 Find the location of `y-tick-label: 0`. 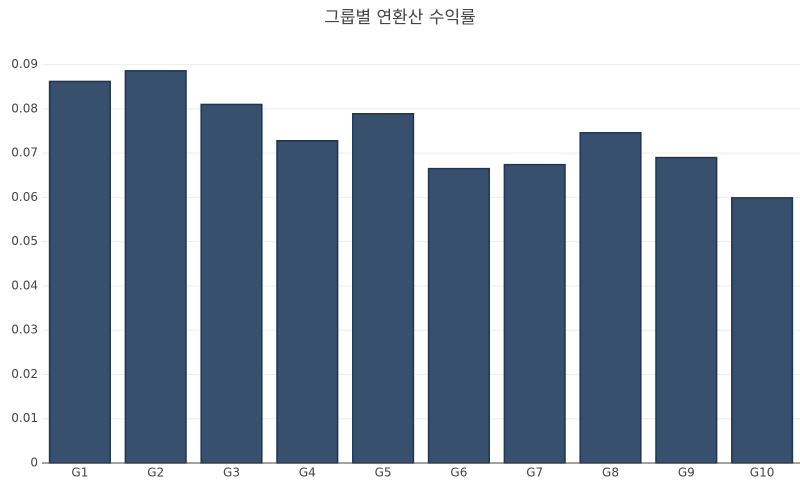

y-tick-label: 0 is located at coordinates (34, 463).